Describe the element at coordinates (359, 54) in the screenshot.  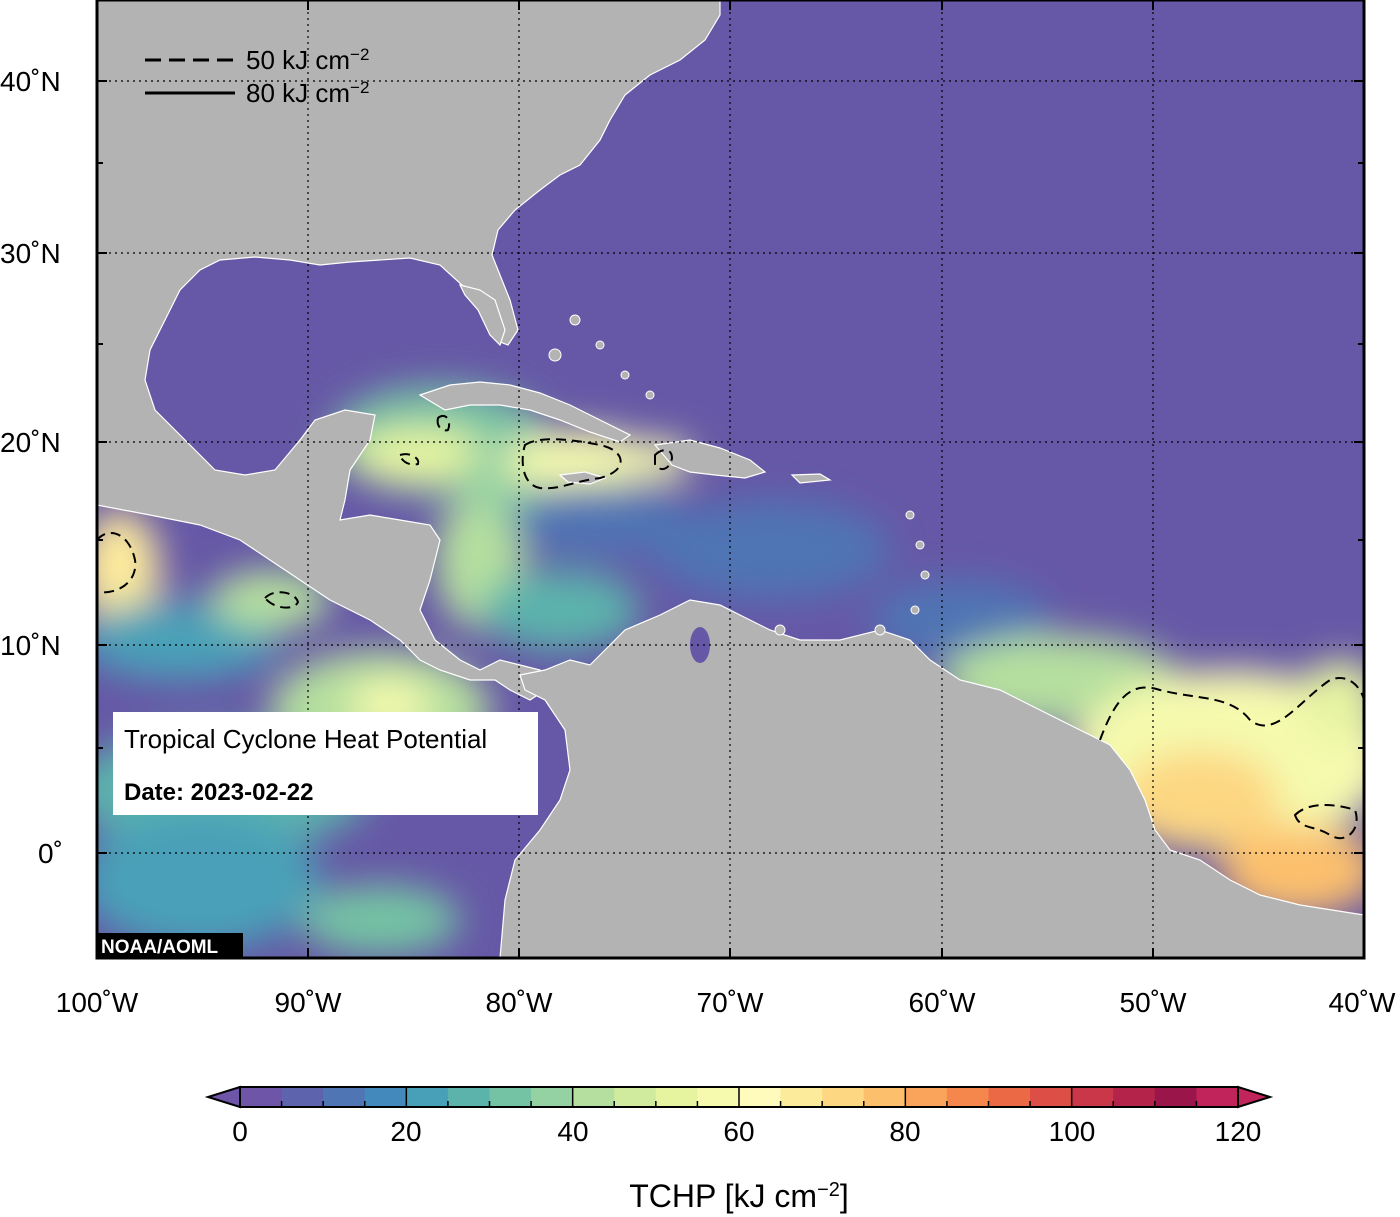
I see `legend-dashed-sup: −2` at that location.